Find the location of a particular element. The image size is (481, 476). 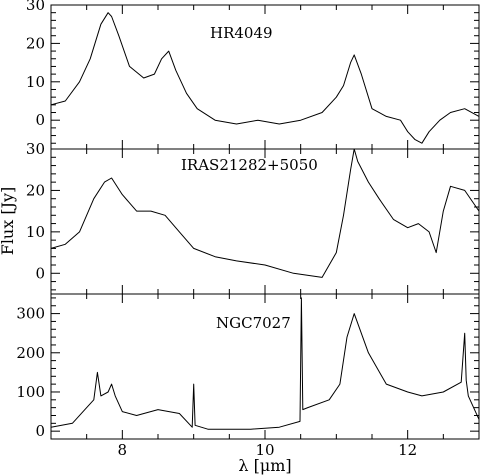

x-tick-label: 12 is located at coordinates (407, 450).